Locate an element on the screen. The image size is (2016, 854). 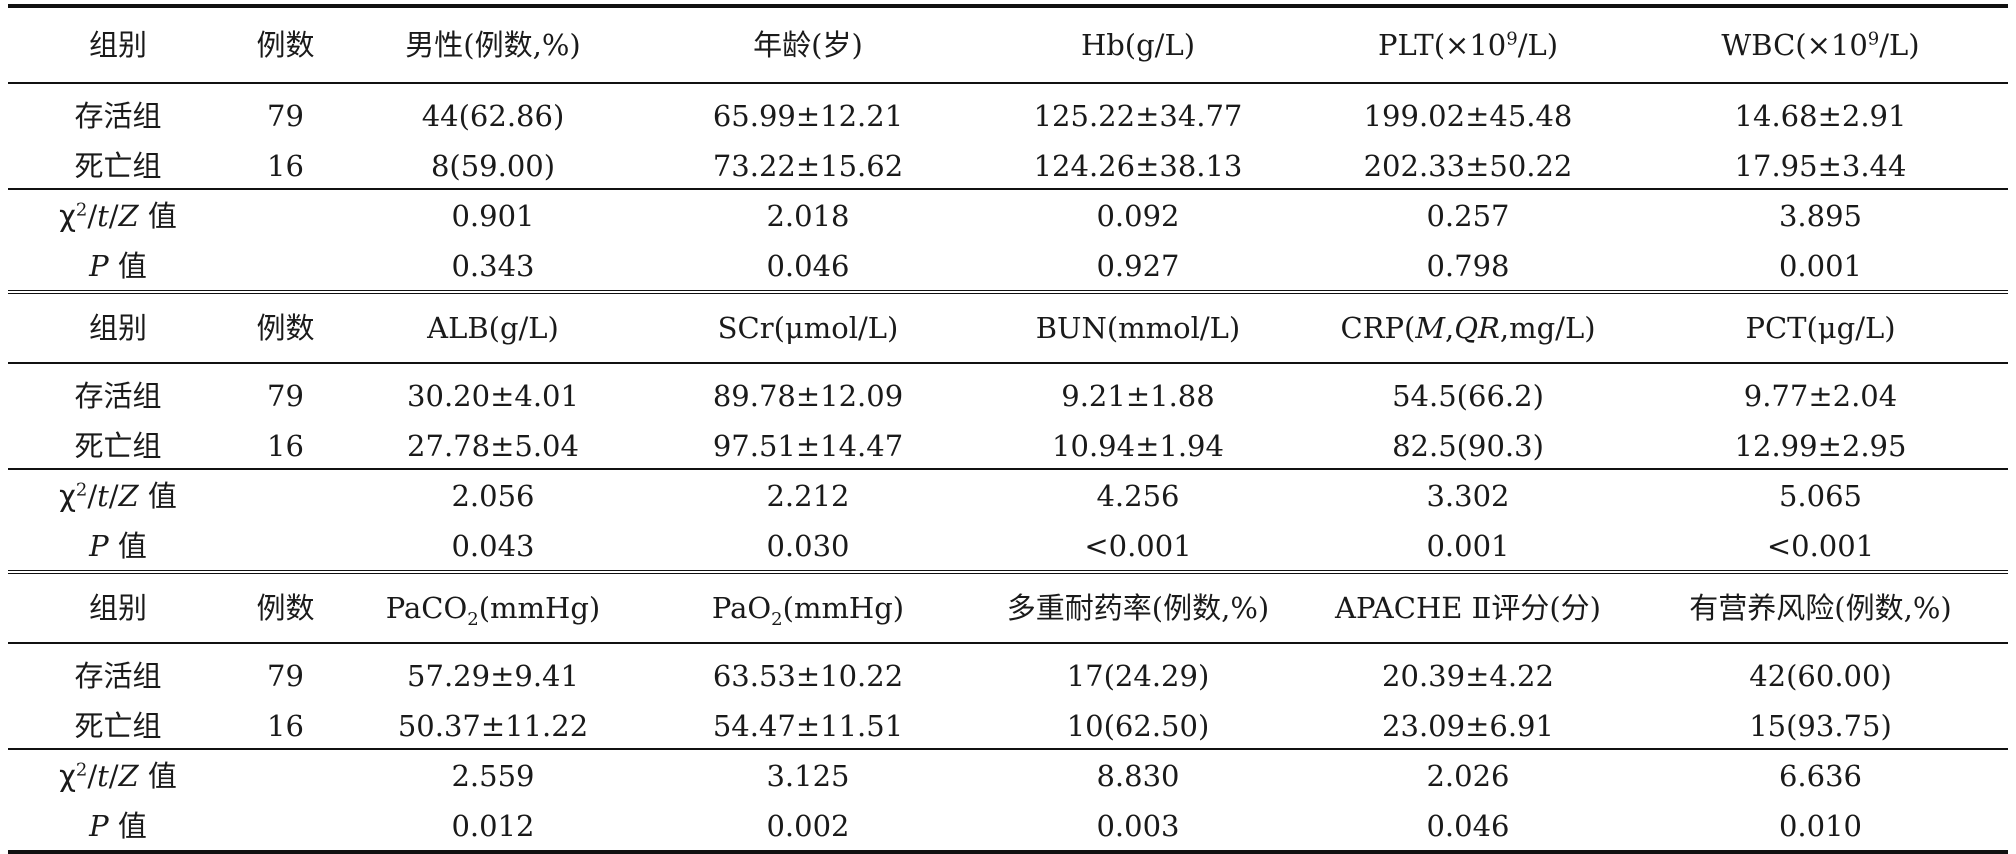
cell: 0.901 is located at coordinates (493, 215).